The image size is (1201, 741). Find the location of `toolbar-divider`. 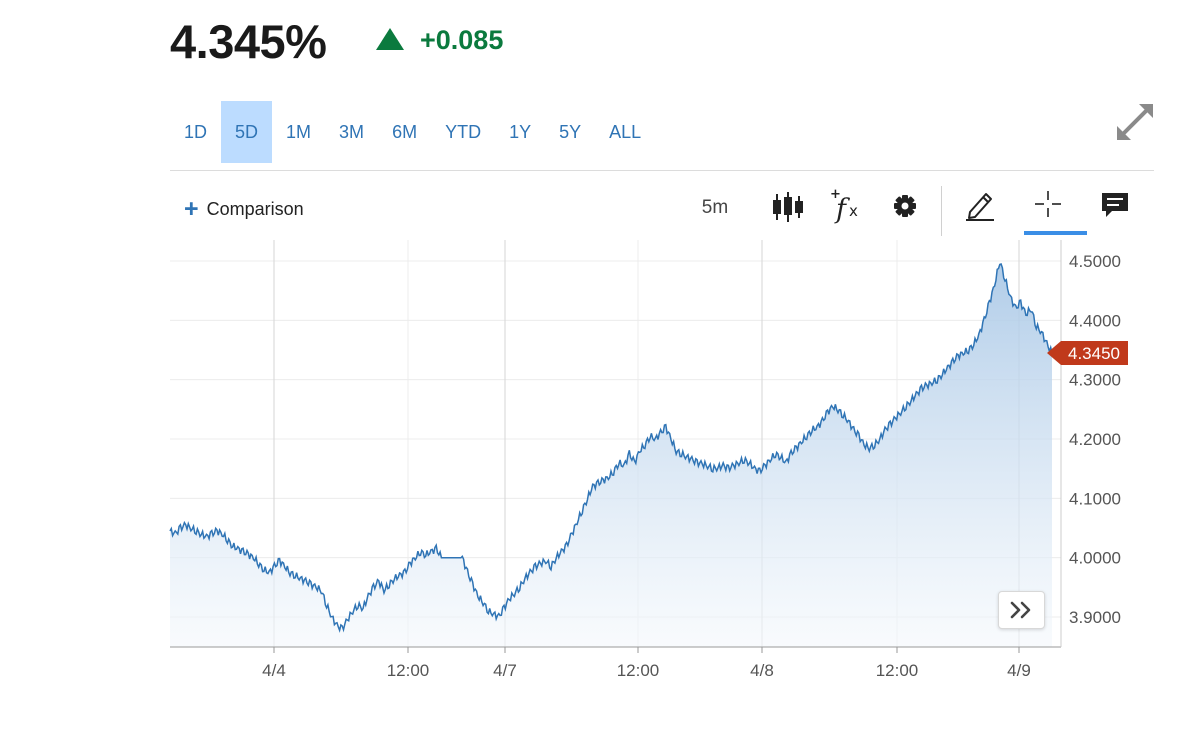

toolbar-divider is located at coordinates (662, 170).